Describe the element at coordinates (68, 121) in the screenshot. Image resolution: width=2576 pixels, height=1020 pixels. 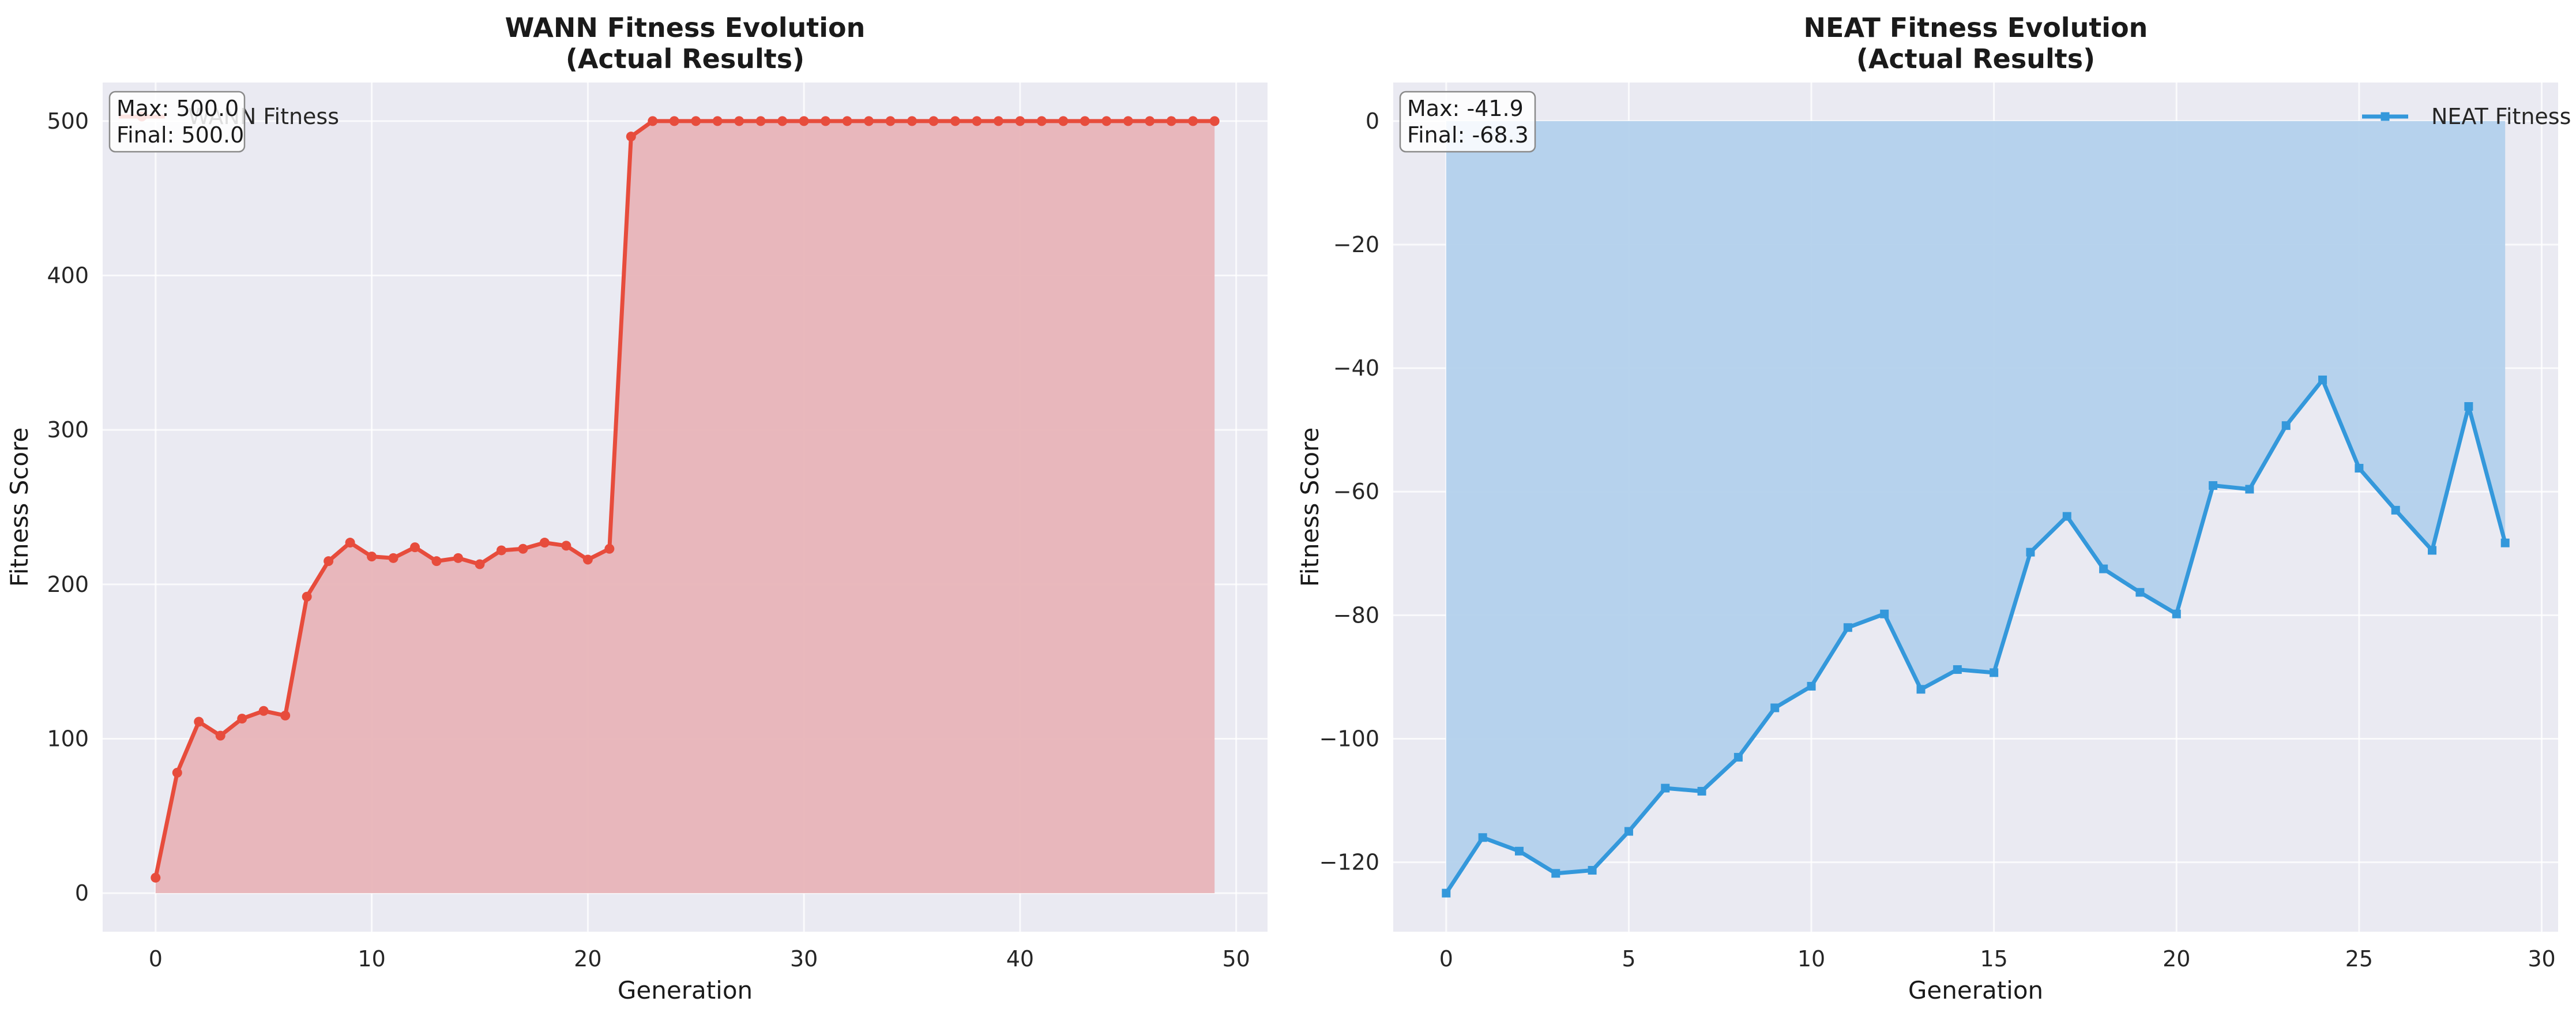
I see `wann-y-tick-label: 500` at that location.